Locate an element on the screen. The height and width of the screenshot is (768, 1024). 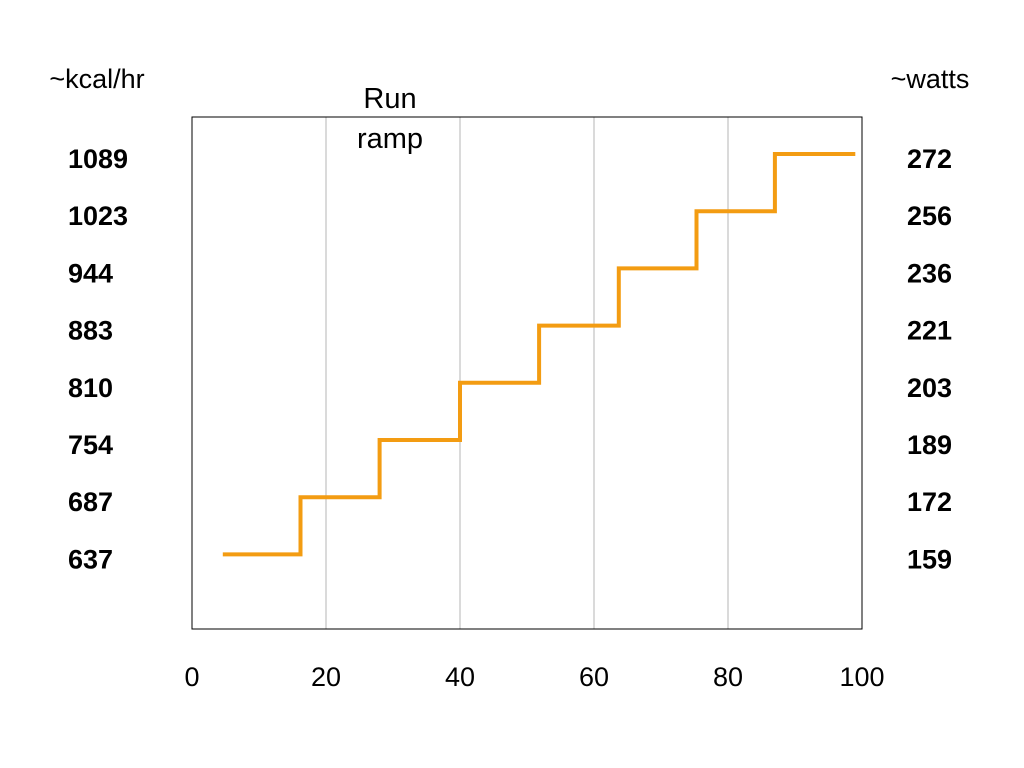
left-axis-values: 1089 1023 944 883 810 754 687 637 is located at coordinates (98, 359).